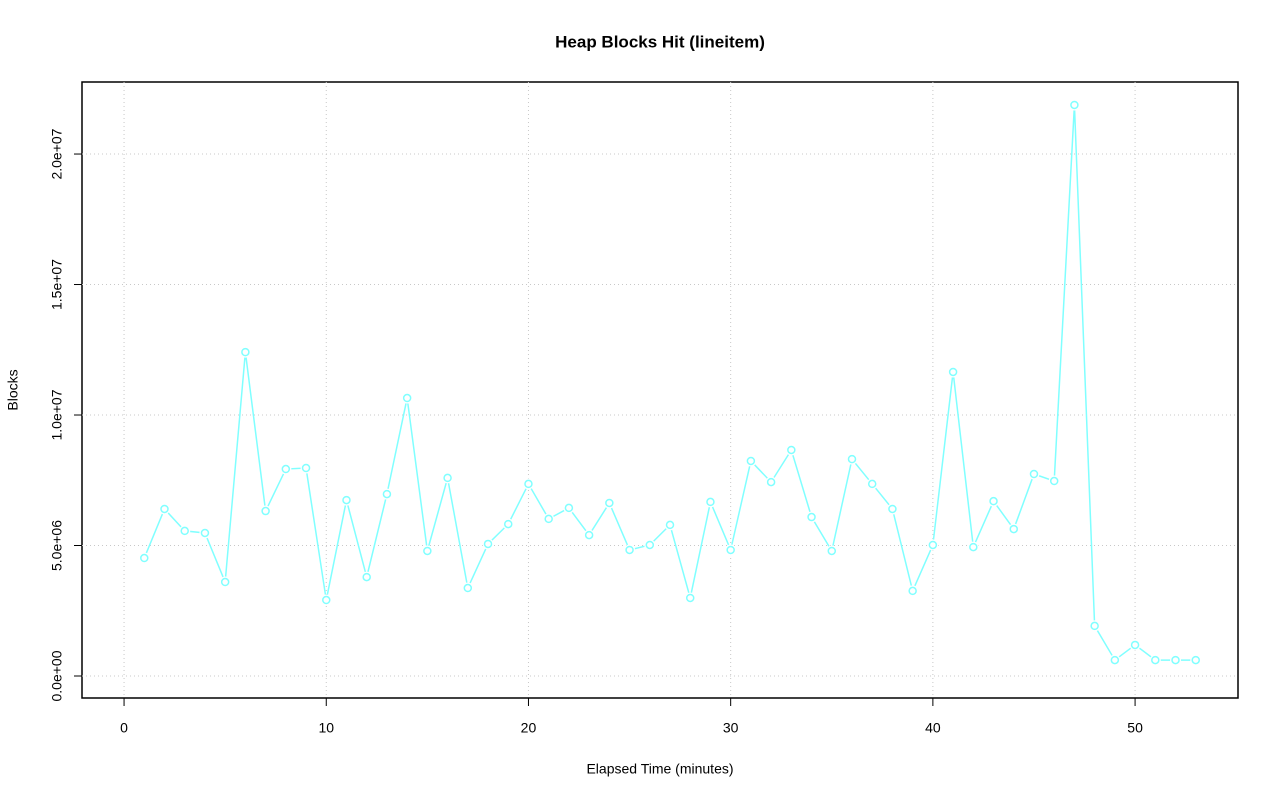 The image size is (1280, 801). Describe the element at coordinates (659, 769) in the screenshot. I see `x-axis-label: Elapsed Time (minutes)` at that location.